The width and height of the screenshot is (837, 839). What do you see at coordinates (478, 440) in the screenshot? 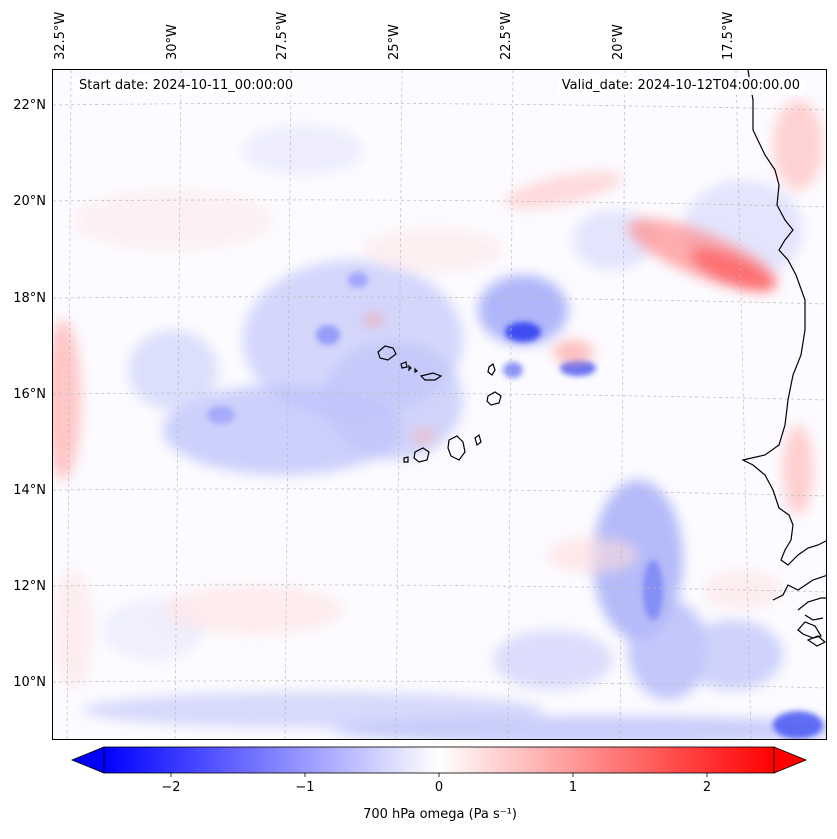
I see `island-maio` at bounding box center [478, 440].